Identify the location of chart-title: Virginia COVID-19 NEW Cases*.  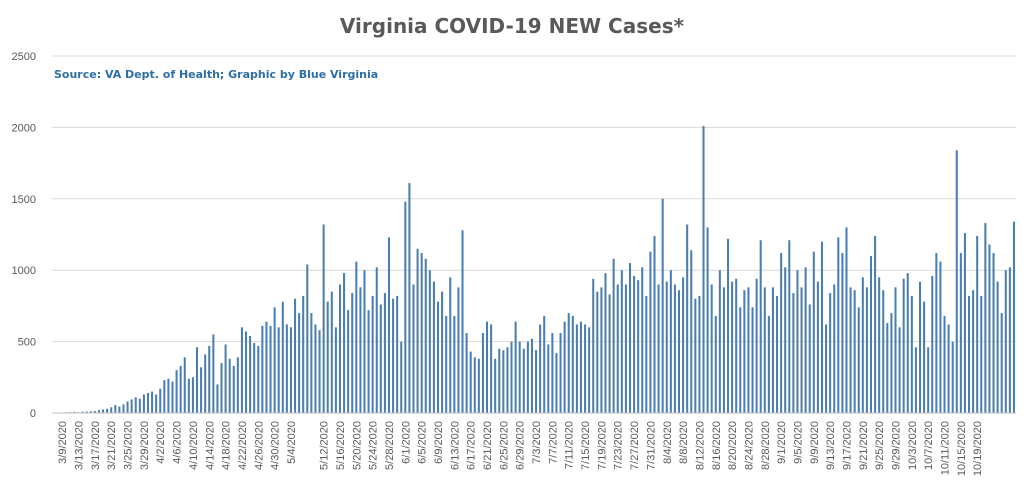
(512, 26).